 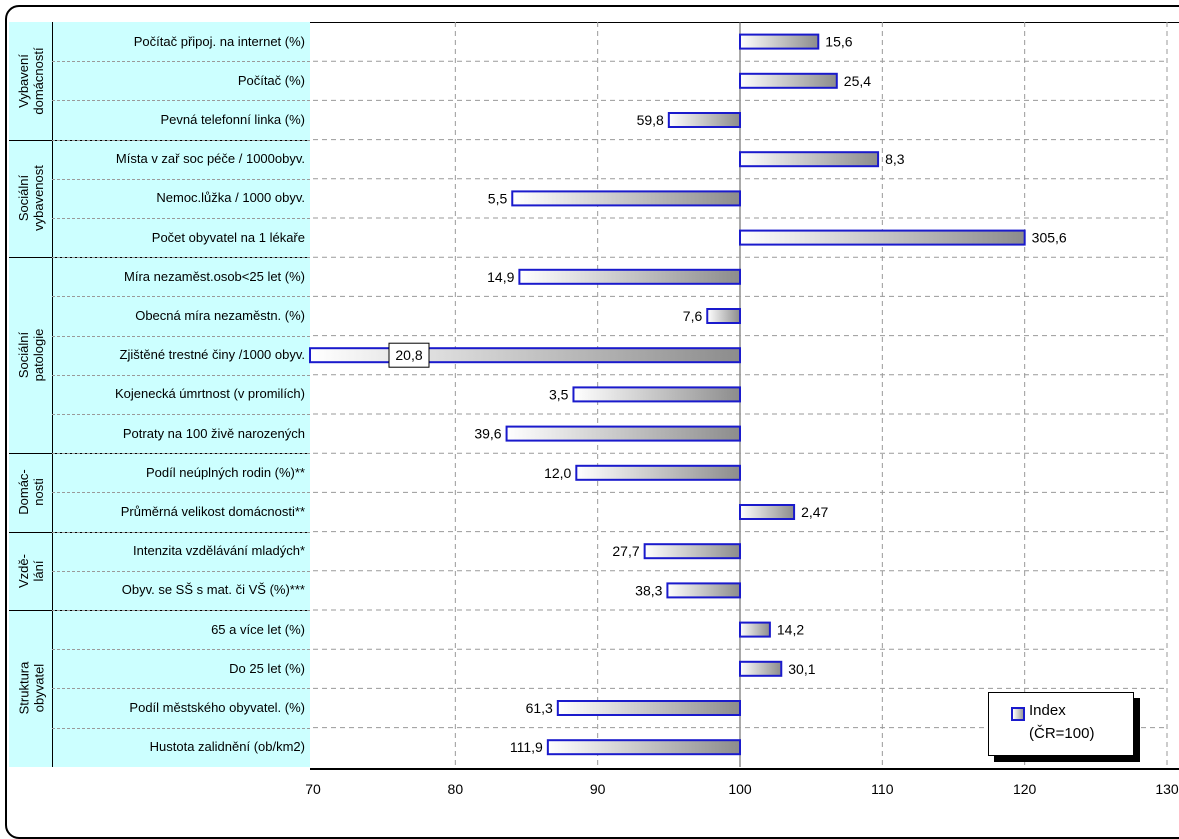 What do you see at coordinates (258, 629) in the screenshot?
I see `category-label: 65 a více let (%)` at bounding box center [258, 629].